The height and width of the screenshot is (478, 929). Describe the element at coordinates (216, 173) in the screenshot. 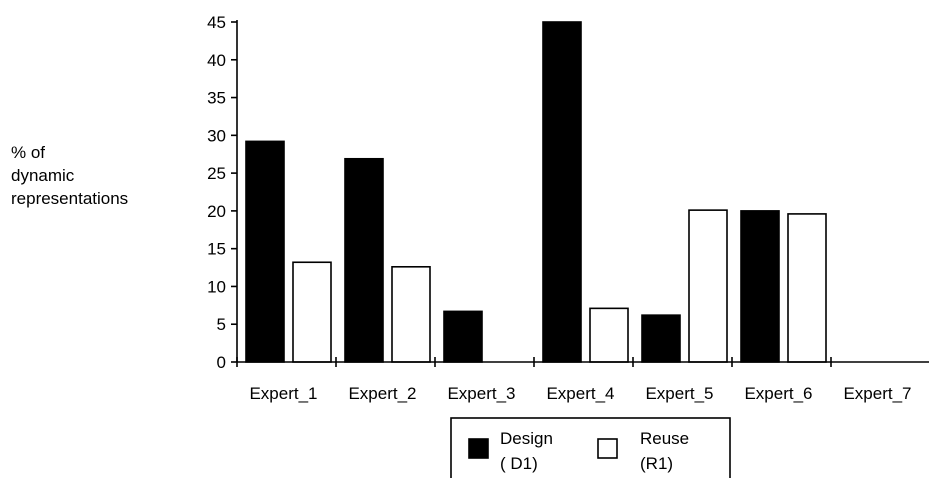

I see `y-tick-label: 25` at that location.